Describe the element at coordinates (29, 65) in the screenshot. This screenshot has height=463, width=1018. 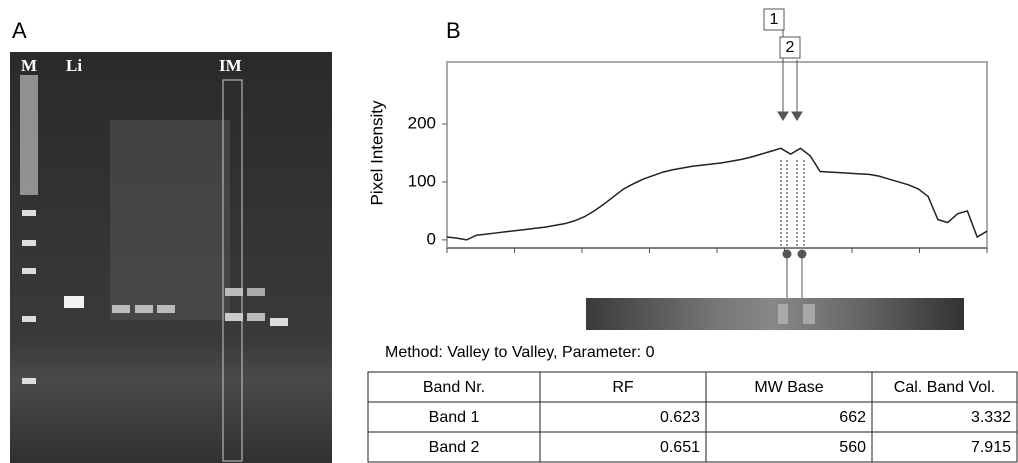
I see `lane-label: M` at that location.